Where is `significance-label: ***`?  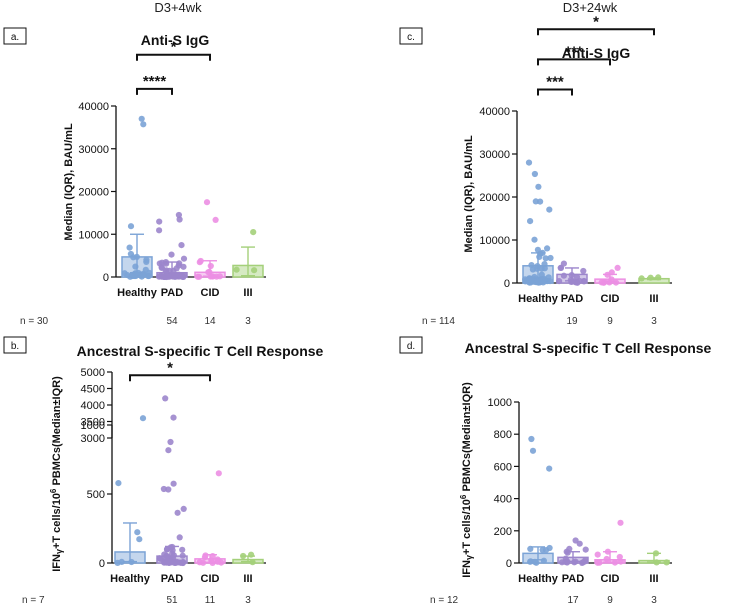
significance-label: *** is located at coordinates (555, 82).